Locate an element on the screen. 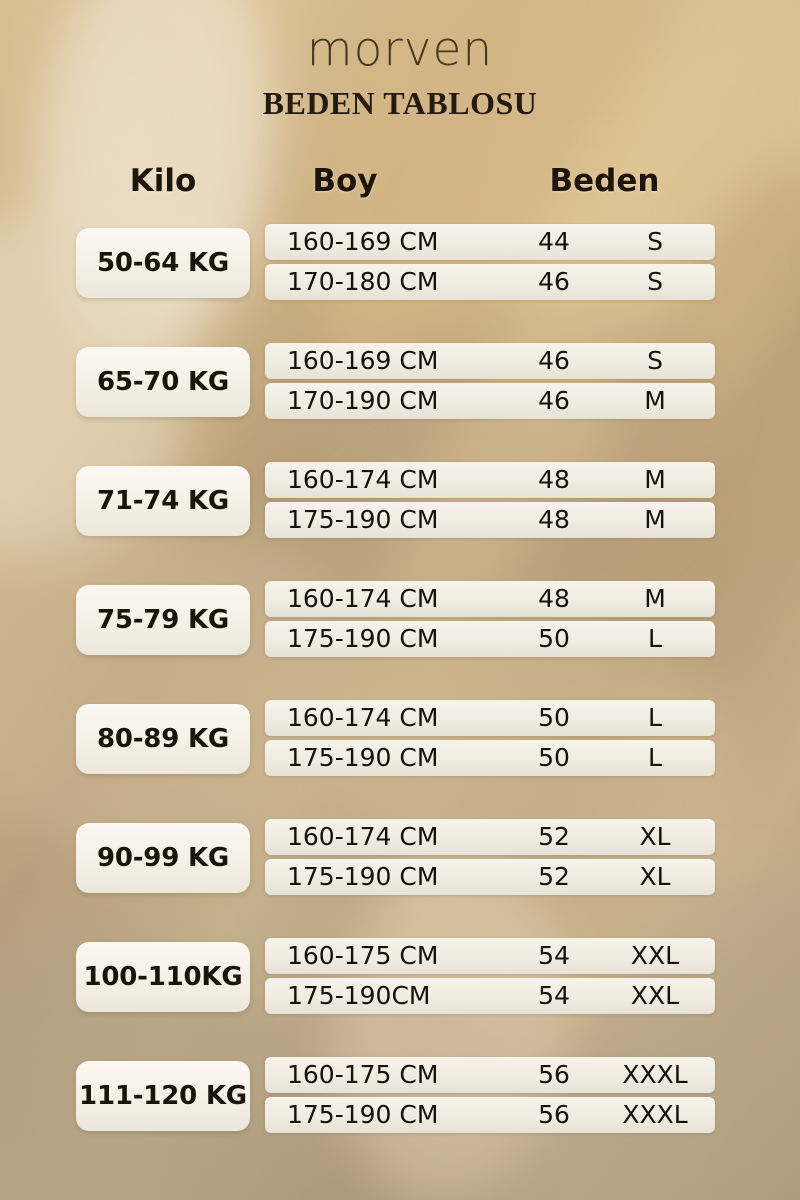 Image resolution: width=800 pixels, height=1200 pixels. table-row: 160-169 CM 44 S is located at coordinates (490, 242).